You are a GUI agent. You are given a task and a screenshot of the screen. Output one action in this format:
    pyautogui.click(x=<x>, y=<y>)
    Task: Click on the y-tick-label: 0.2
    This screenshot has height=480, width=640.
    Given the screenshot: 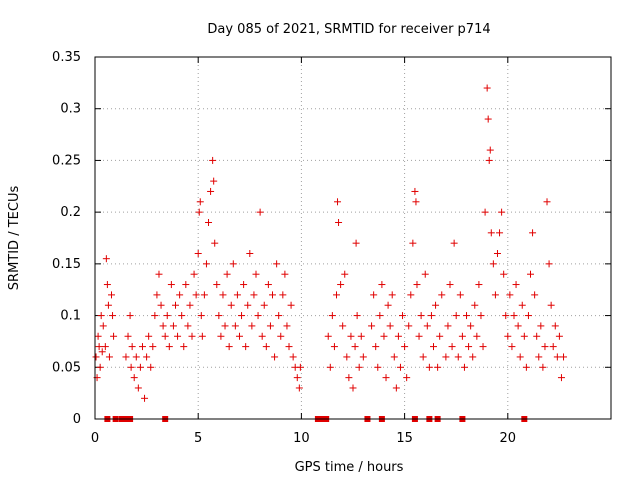 What is the action you would take?
    pyautogui.click(x=70, y=212)
    